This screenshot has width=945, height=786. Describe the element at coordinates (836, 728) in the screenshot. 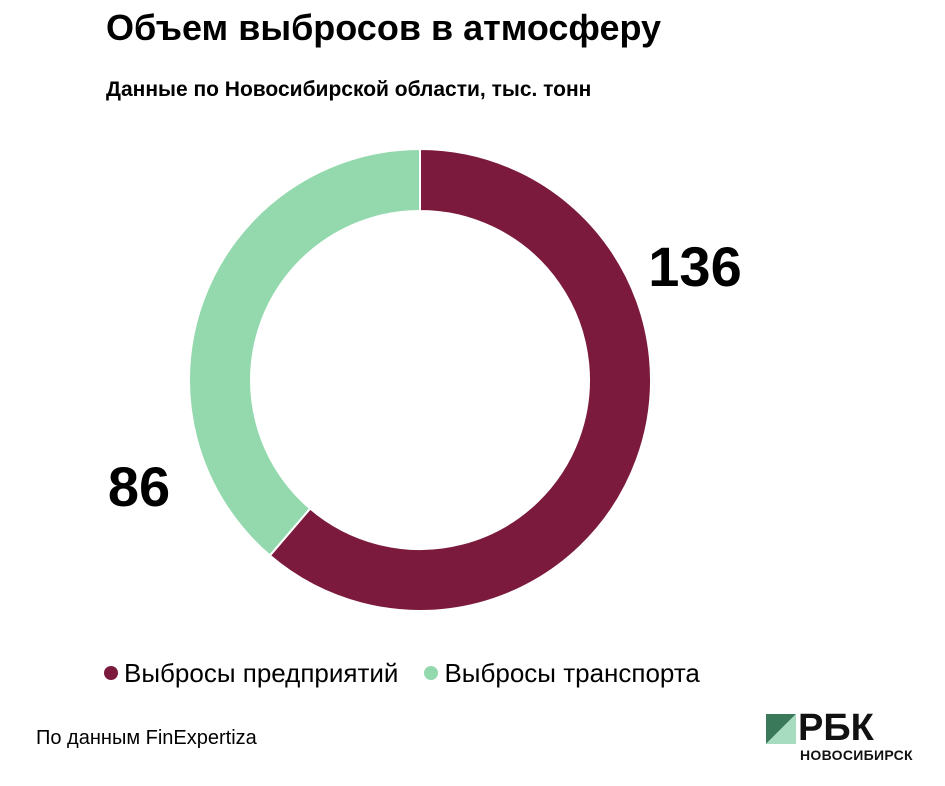

I see `rbc-logo-wordmark: РБК` at that location.